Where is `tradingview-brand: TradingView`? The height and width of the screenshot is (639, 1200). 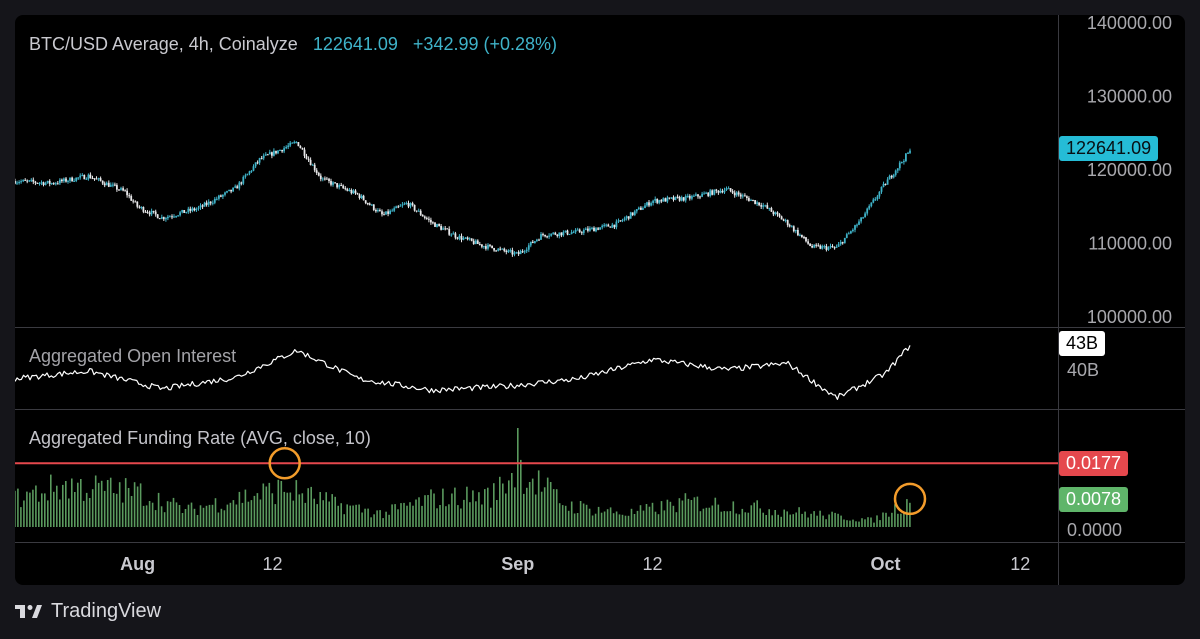
tradingview-brand: TradingView is located at coordinates (106, 610).